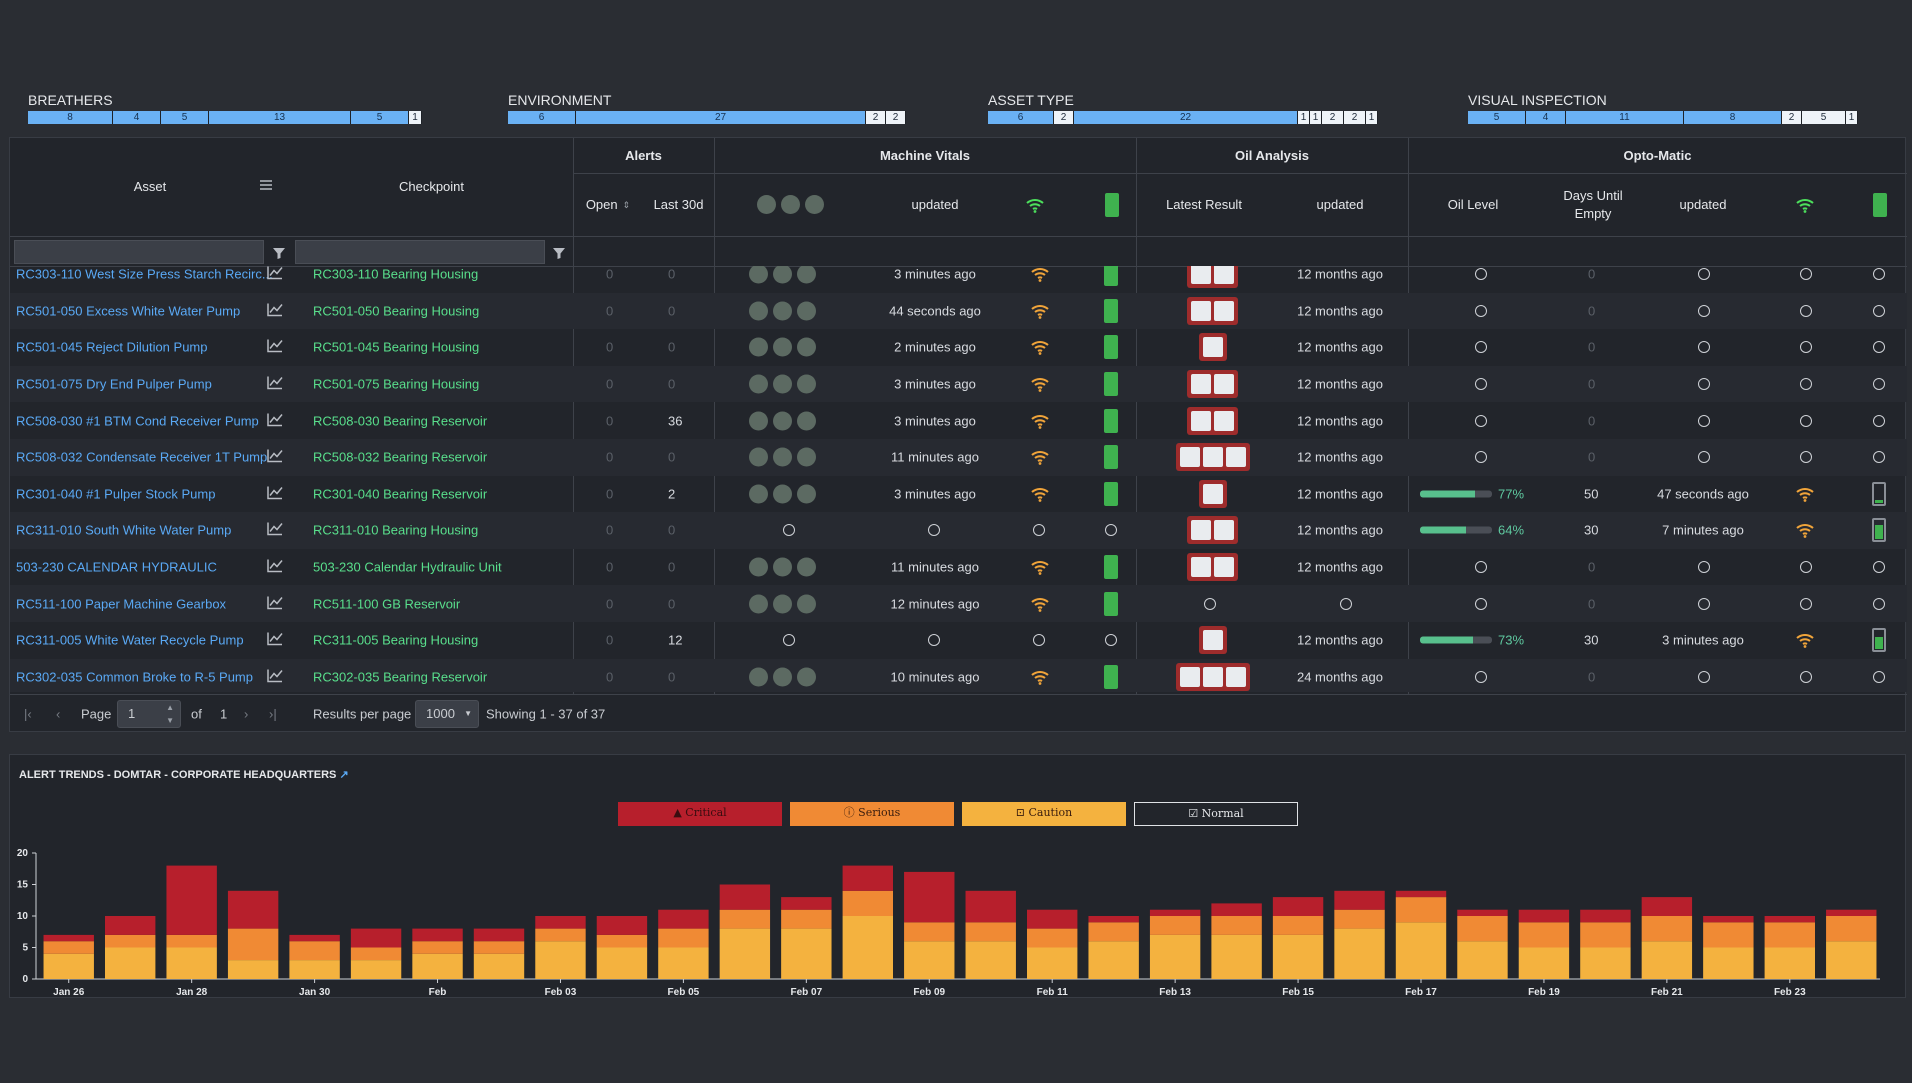 This screenshot has width=1912, height=1083. I want to click on asset-link: RC508-032 Condensate Receiver 1T Pump, so click(142, 457).